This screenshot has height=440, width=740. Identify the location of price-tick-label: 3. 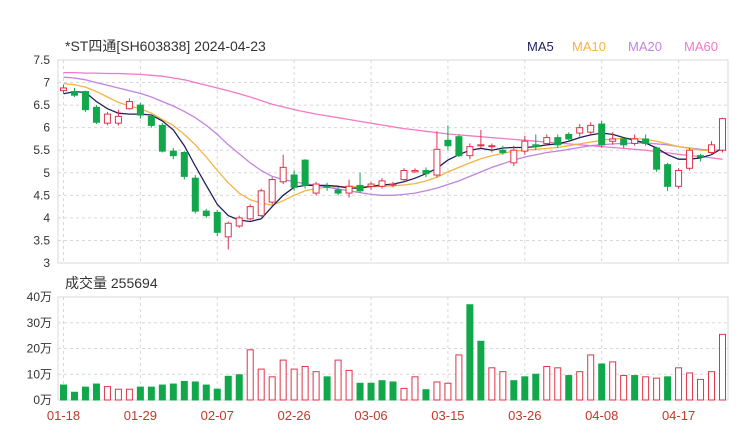
(46, 263).